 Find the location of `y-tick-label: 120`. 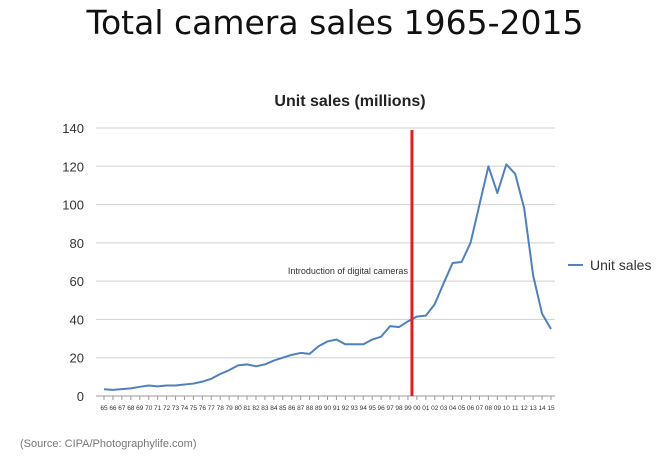

y-tick-label: 120 is located at coordinates (73, 166).